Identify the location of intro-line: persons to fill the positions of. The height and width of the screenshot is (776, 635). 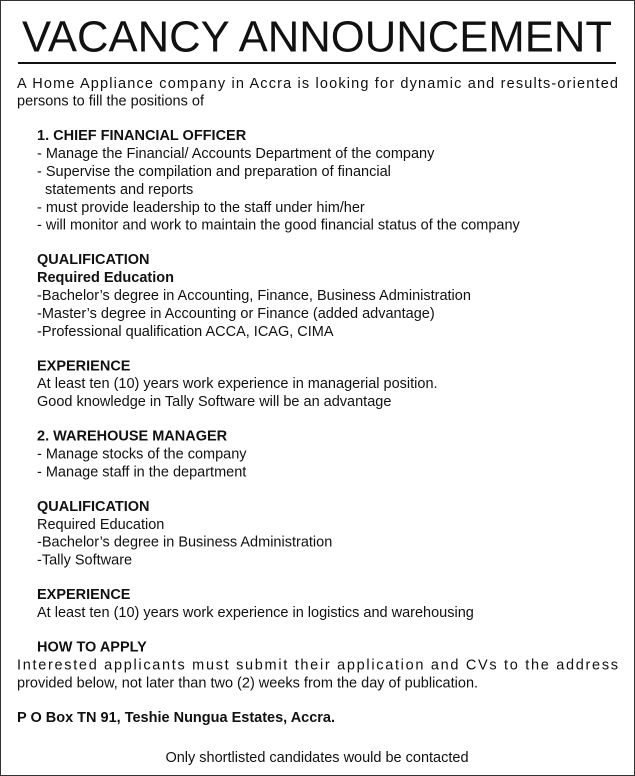
(111, 102).